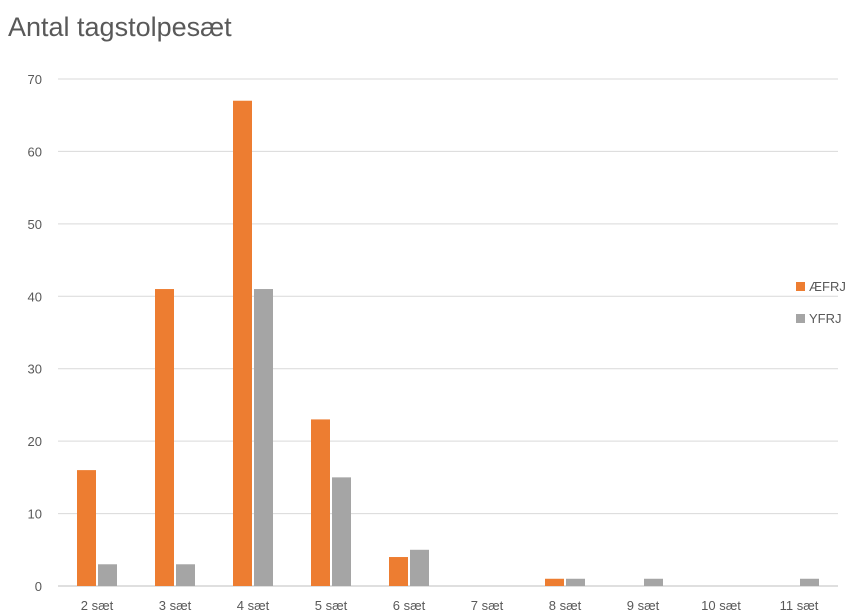 This screenshot has width=846, height=614. What do you see at coordinates (643, 605) in the screenshot?
I see `x-tick-label: 9 sæt` at bounding box center [643, 605].